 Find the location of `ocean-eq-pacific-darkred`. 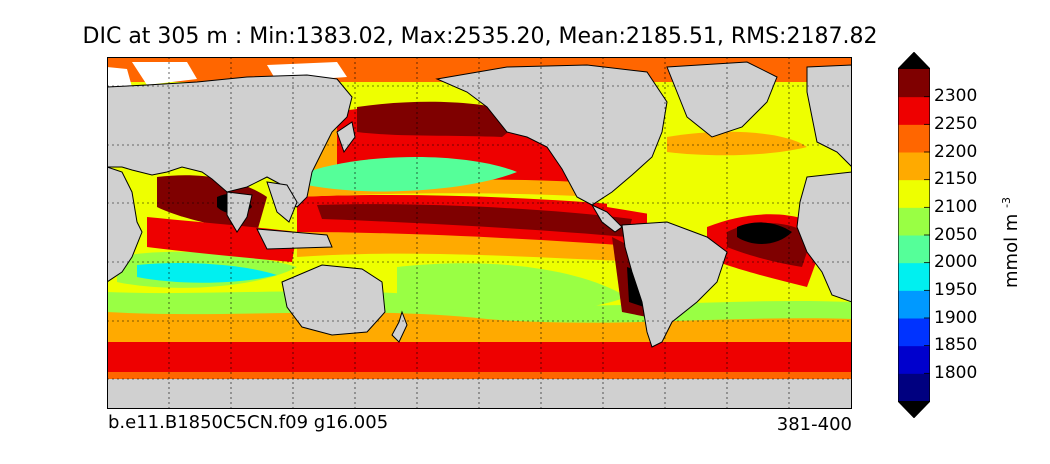

ocean-eq-pacific-darkred is located at coordinates (474, 220).